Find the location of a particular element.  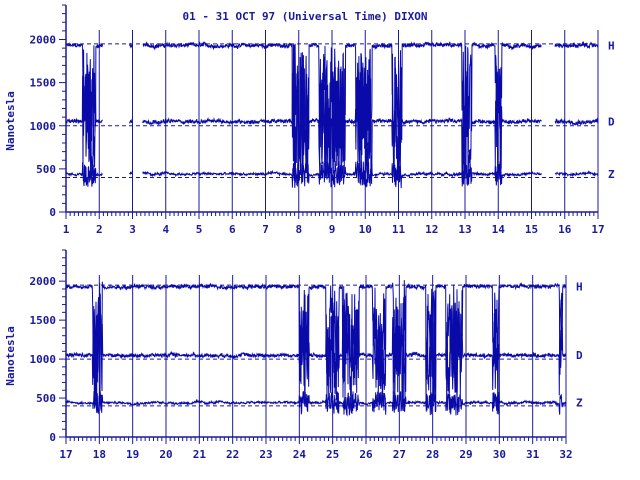

x-tick-label: 25 is located at coordinates (332, 454).